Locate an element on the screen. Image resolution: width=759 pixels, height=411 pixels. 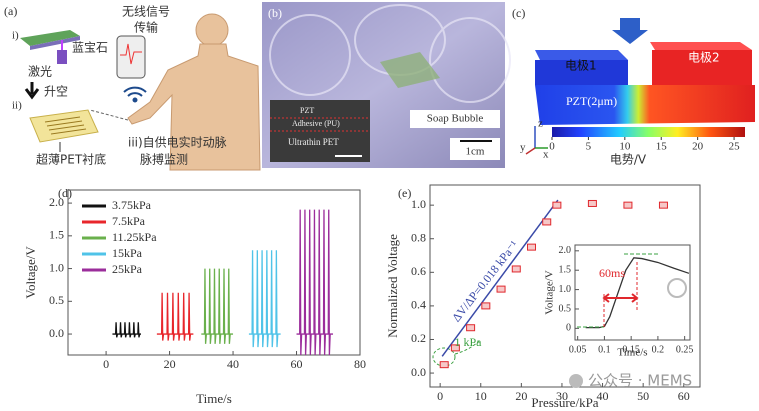
human-body is located at coordinates (194, 92).